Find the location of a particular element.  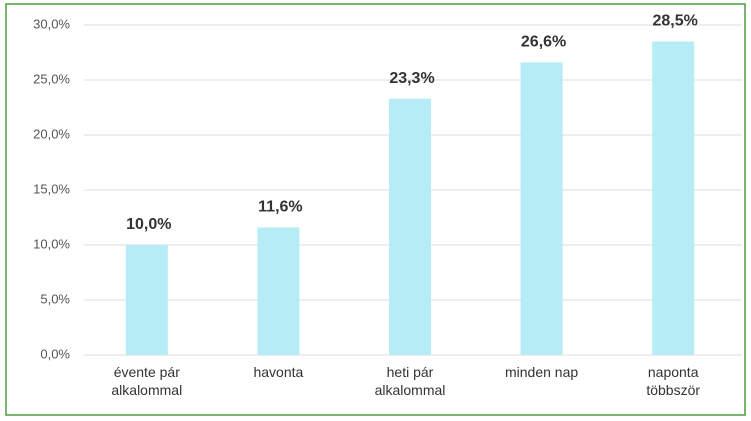

x-tick-label: naponta többször is located at coordinates (673, 381).